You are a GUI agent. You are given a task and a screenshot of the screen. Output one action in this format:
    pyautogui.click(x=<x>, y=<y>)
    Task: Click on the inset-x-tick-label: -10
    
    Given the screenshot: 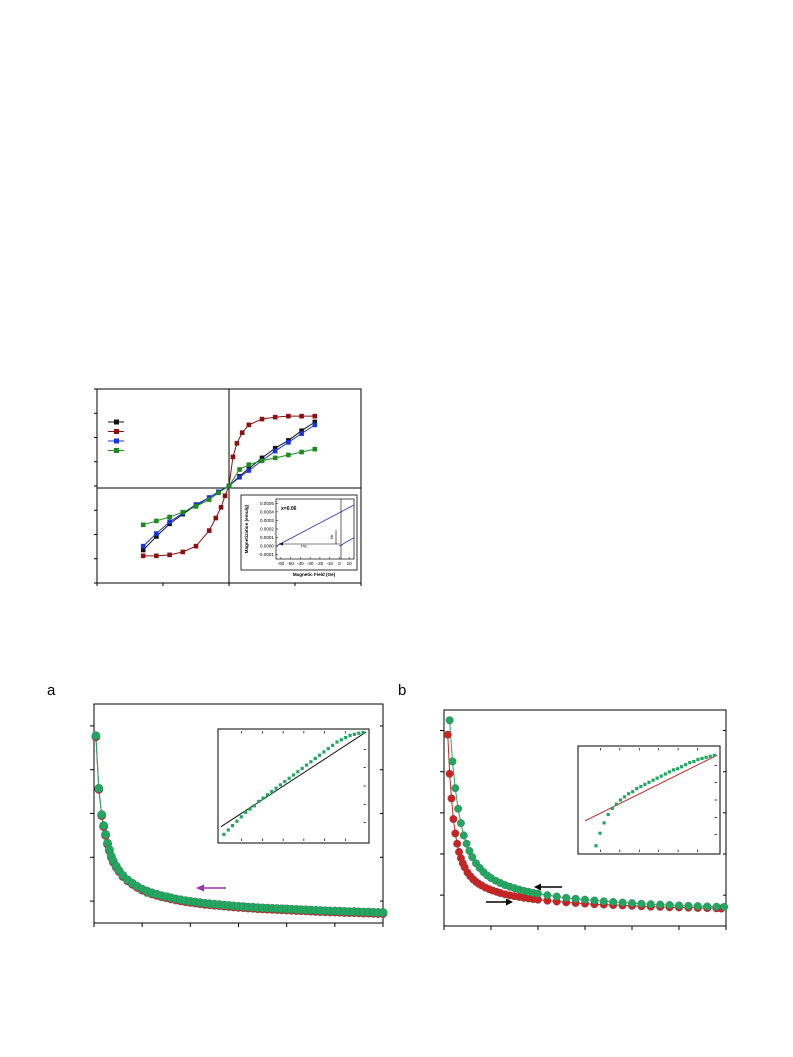 What is the action you would take?
    pyautogui.click(x=329, y=563)
    